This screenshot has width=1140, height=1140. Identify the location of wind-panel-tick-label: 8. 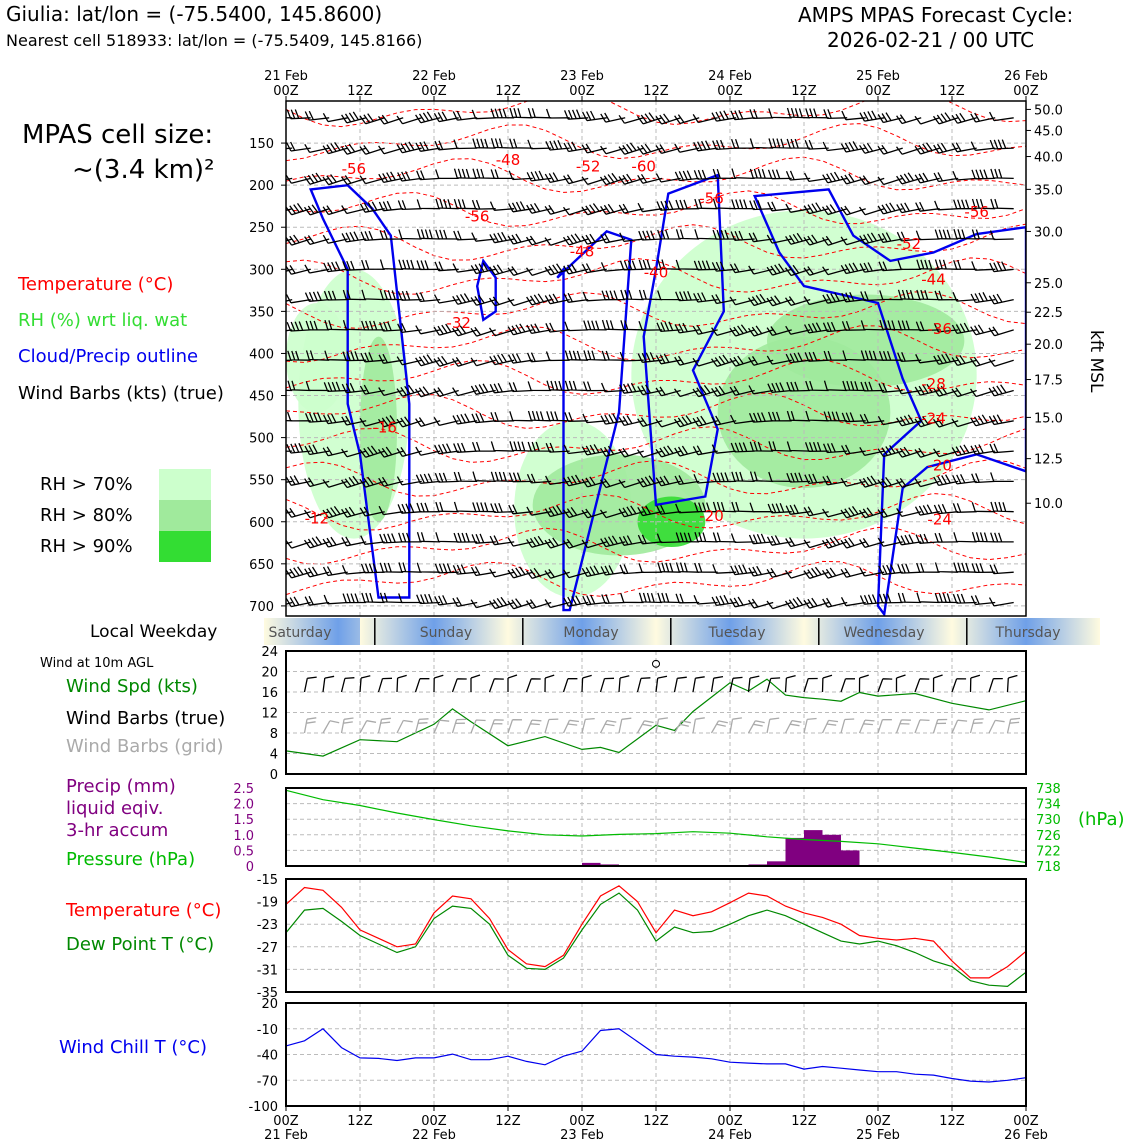
(274, 734).